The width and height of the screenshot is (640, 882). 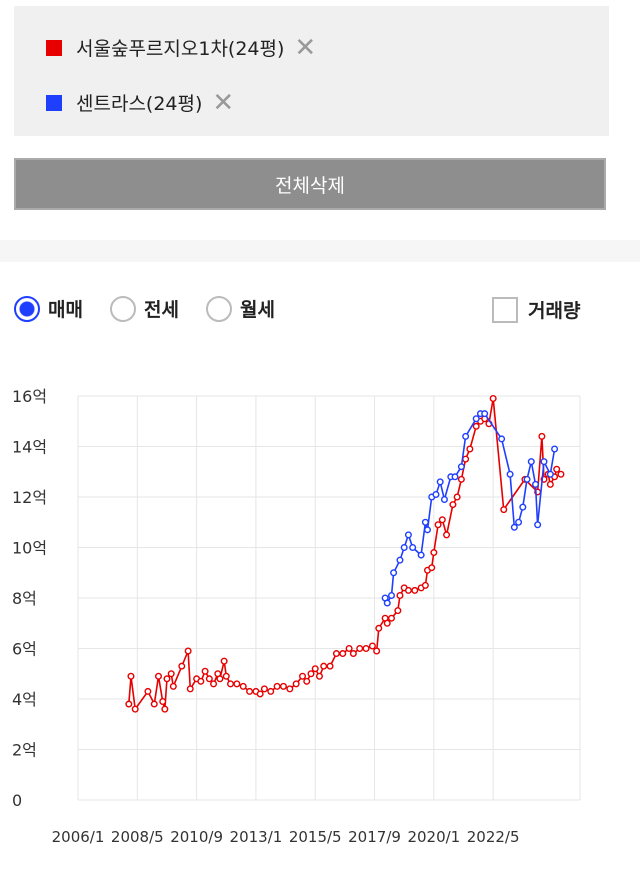 I want to click on compare-item-label: 서울숲푸르지오1차(24평), so click(x=180, y=49).